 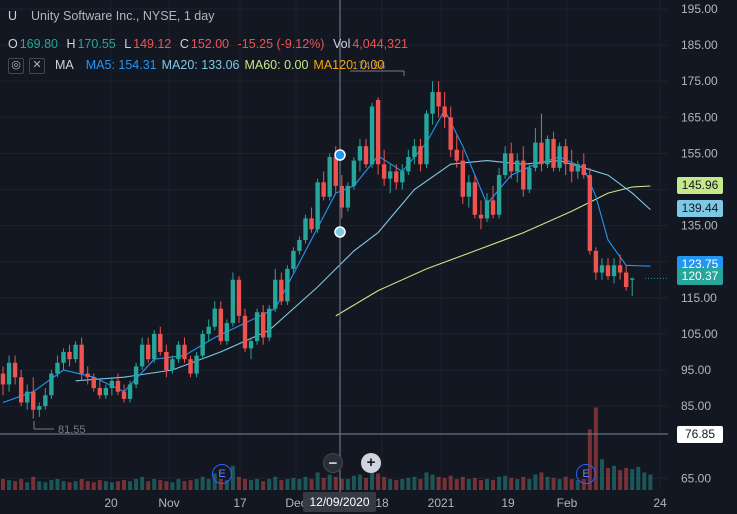 I want to click on crosshair-price-badge: 76.85, so click(x=700, y=434).